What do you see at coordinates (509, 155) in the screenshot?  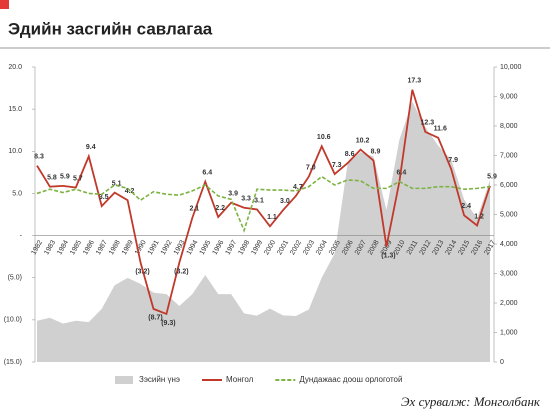 I see `y2-tick-label: 7,000` at bounding box center [509, 155].